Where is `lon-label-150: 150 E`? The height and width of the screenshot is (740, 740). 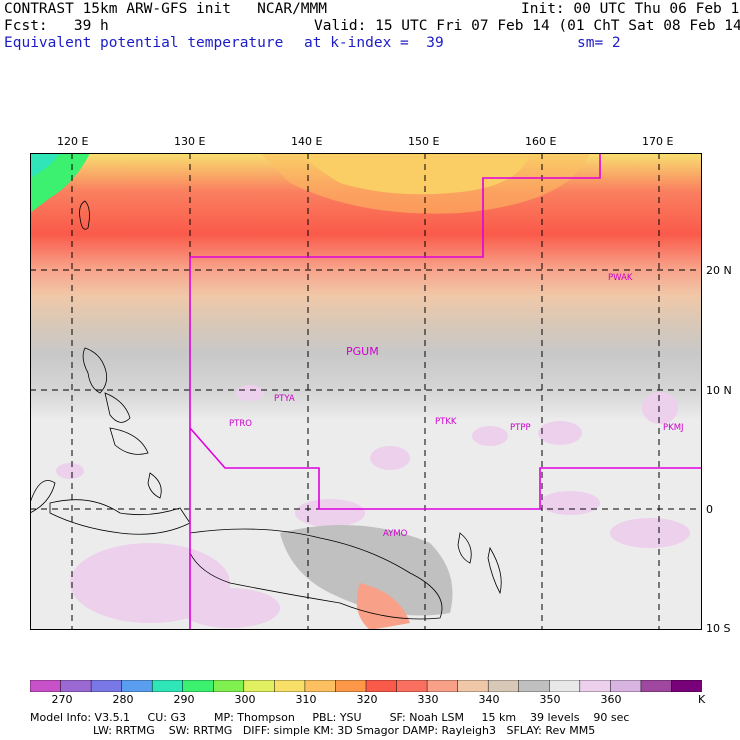 lon-label-150: 150 E is located at coordinates (424, 141).